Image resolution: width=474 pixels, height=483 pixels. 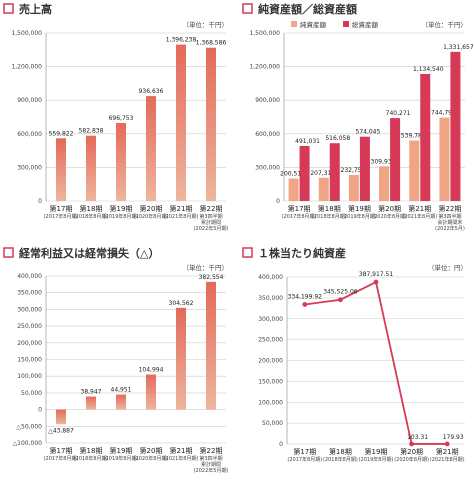 What do you see at coordinates (29, 376) in the screenshot?
I see `y-tick-label: 100,000` at bounding box center [29, 376].